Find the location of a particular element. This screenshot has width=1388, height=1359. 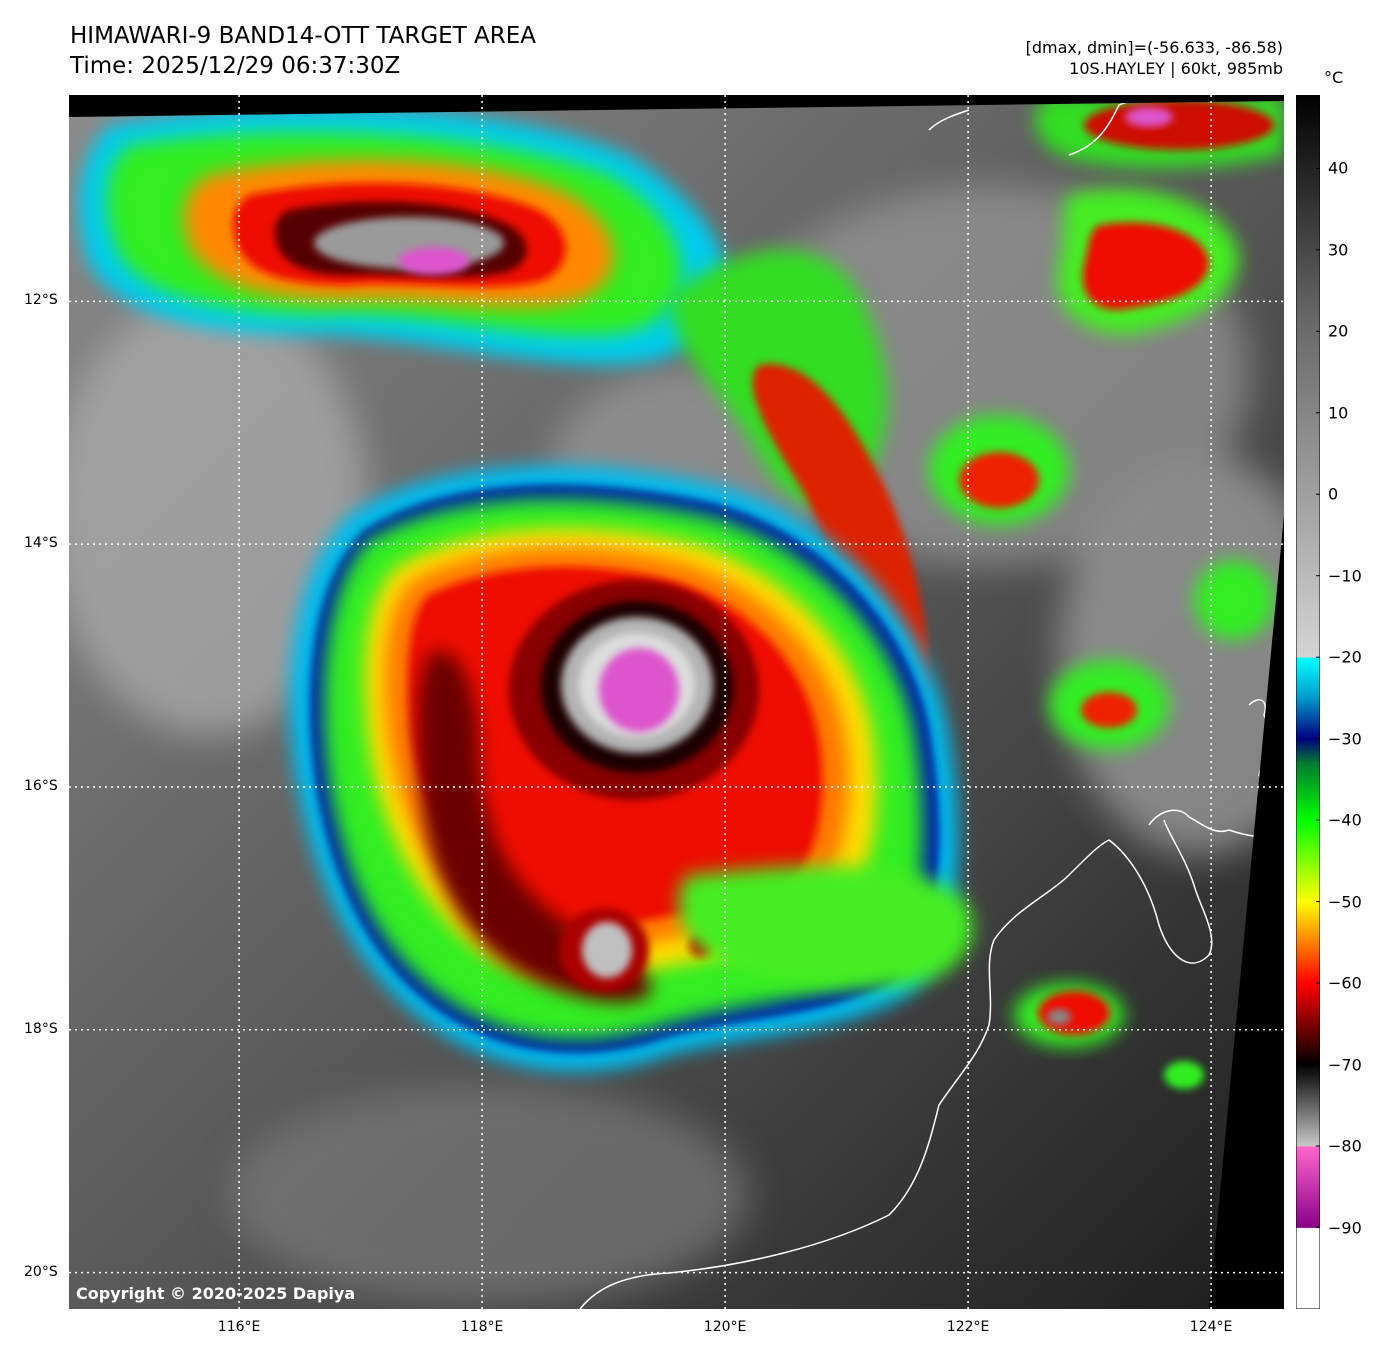

cyclone-cdo-magenta is located at coordinates (639, 690).